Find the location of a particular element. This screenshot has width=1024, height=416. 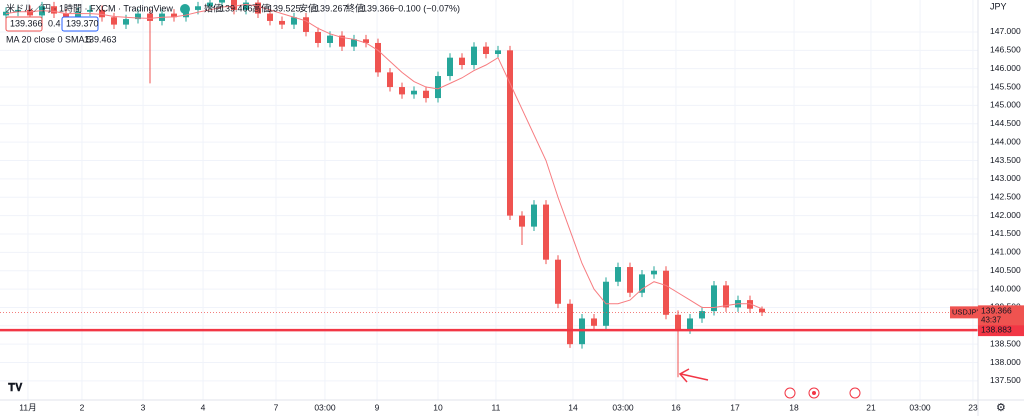

symbol: USDJPY is located at coordinates (967, 311).